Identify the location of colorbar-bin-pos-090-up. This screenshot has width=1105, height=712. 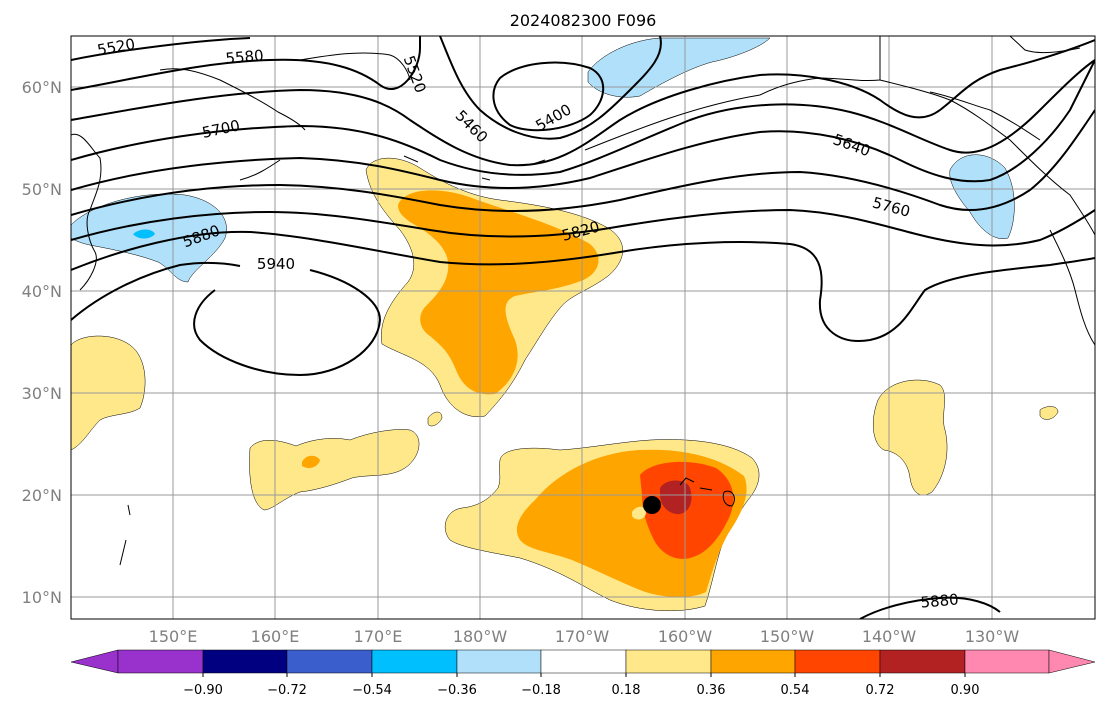
(1007, 661).